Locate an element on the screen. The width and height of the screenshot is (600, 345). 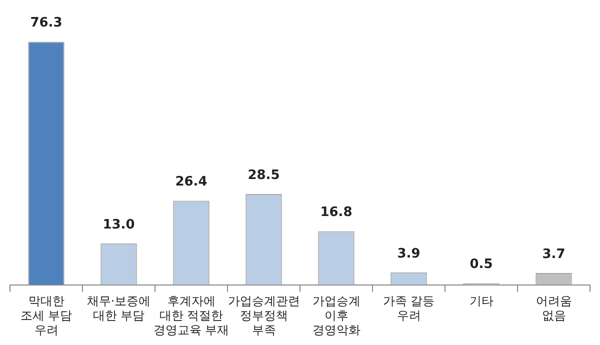
x-tick-label: 막대한 조세 부담 우려 is located at coordinates (46, 315).